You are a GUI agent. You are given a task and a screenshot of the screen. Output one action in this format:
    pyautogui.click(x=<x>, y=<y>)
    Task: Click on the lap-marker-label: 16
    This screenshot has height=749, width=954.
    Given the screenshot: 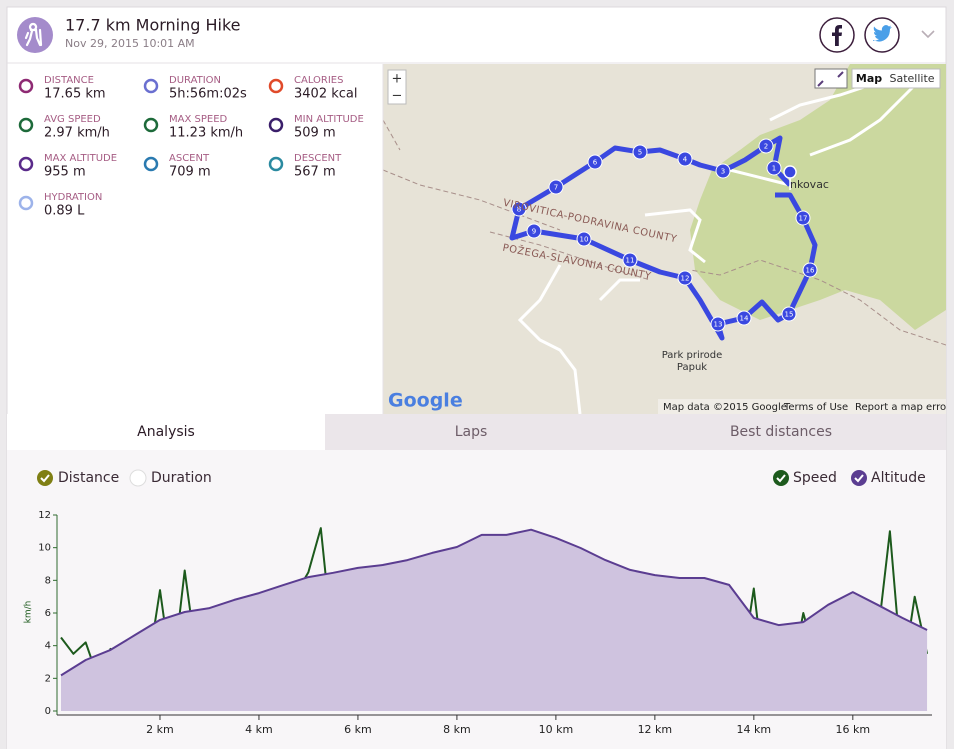 What is the action you would take?
    pyautogui.click(x=810, y=271)
    